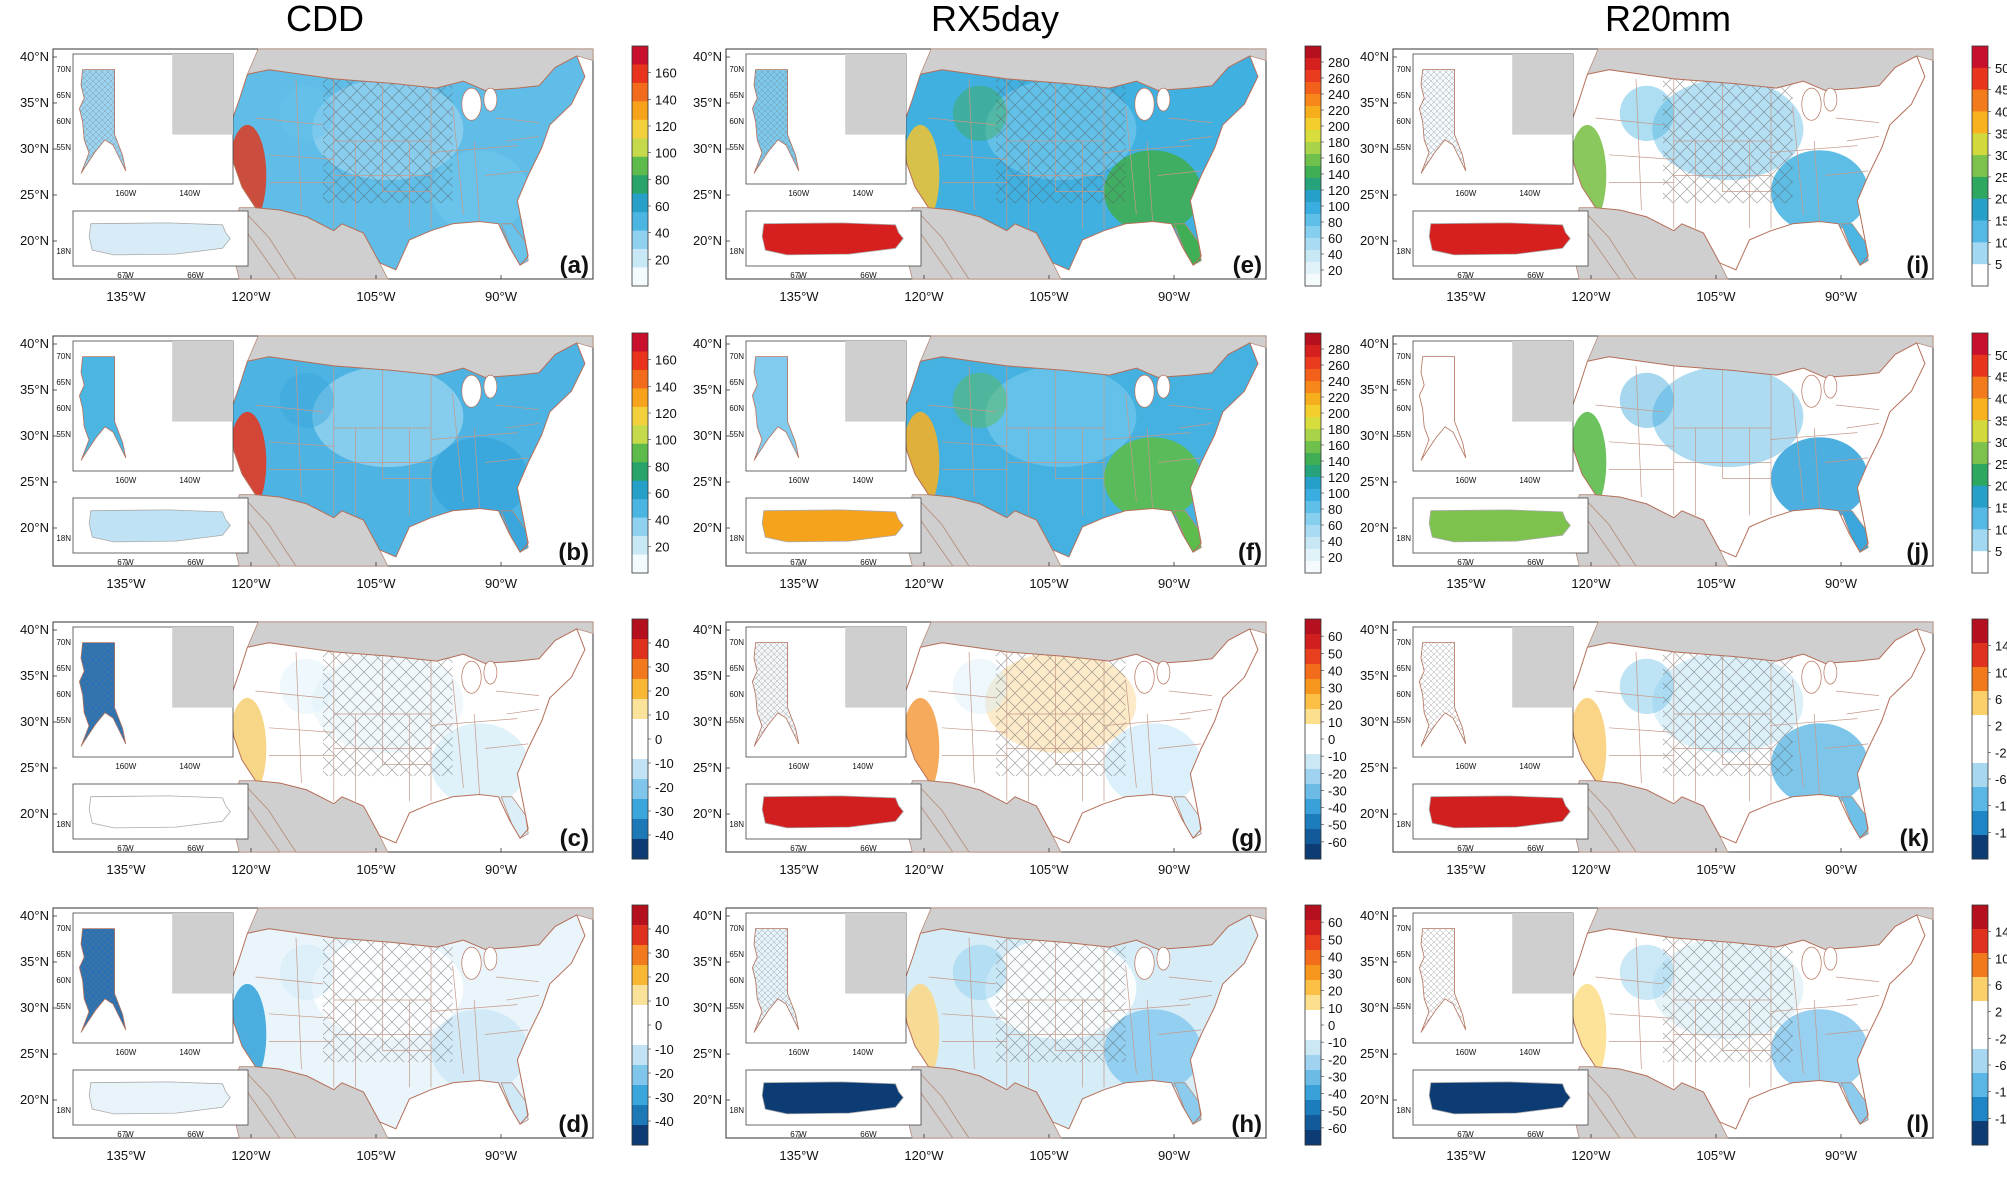 This screenshot has width=2007, height=1186. I want to click on colorbar-label: -40, so click(1337, 1094).